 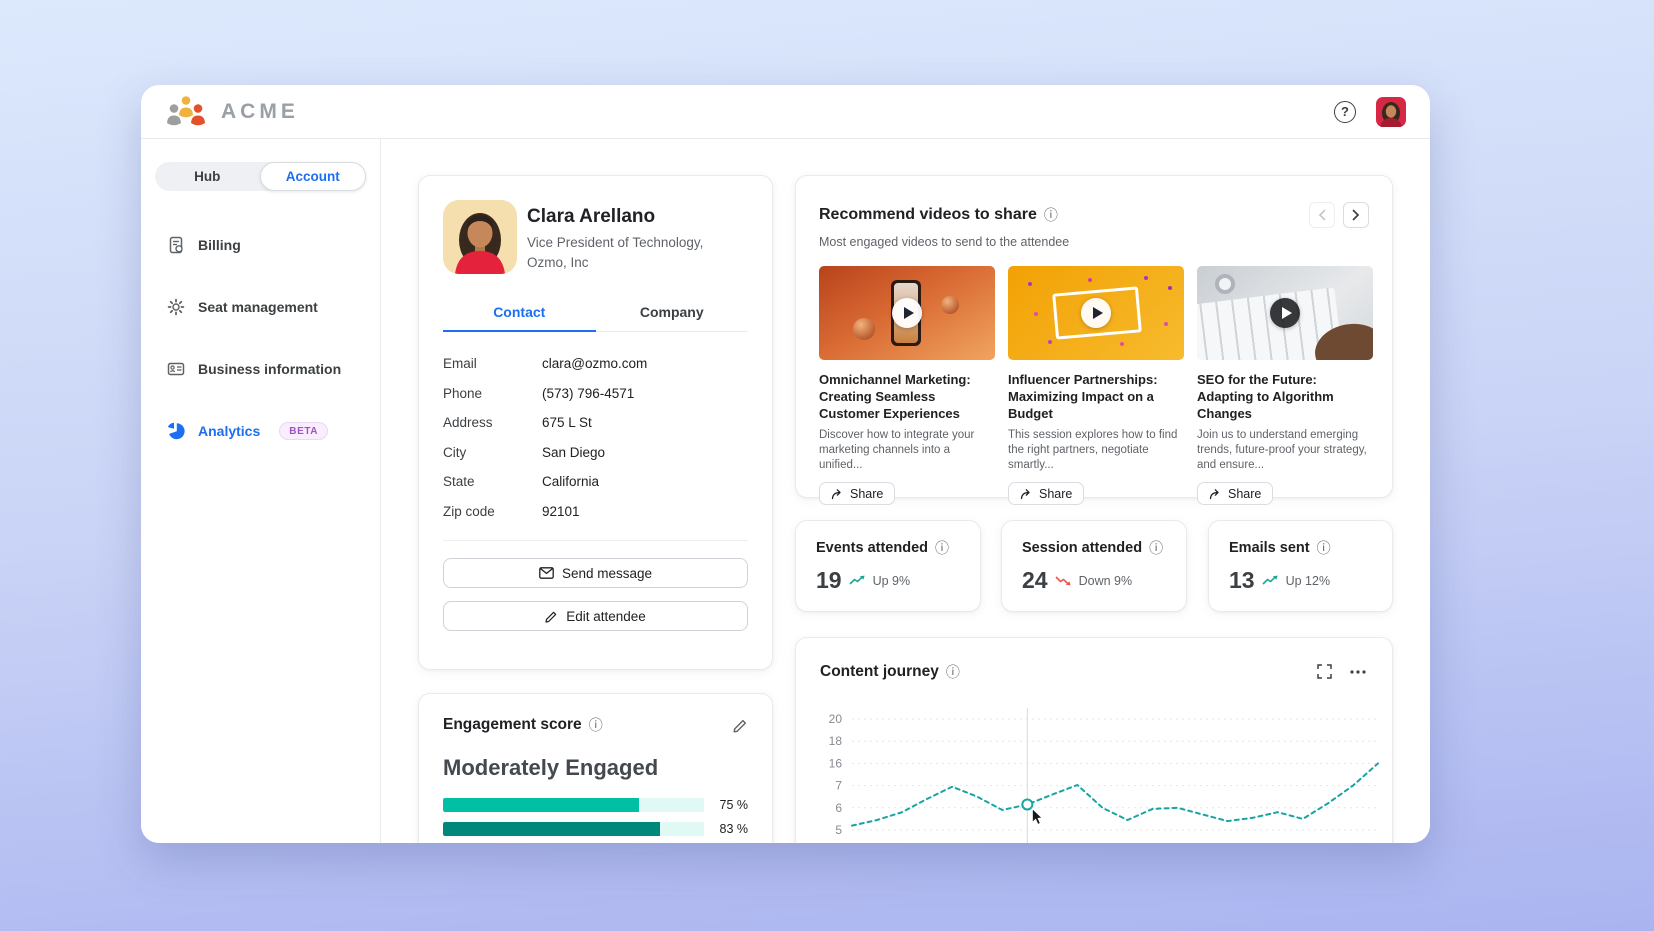 What do you see at coordinates (1105, 580) in the screenshot?
I see `stat-trend-label: Down 9%` at bounding box center [1105, 580].